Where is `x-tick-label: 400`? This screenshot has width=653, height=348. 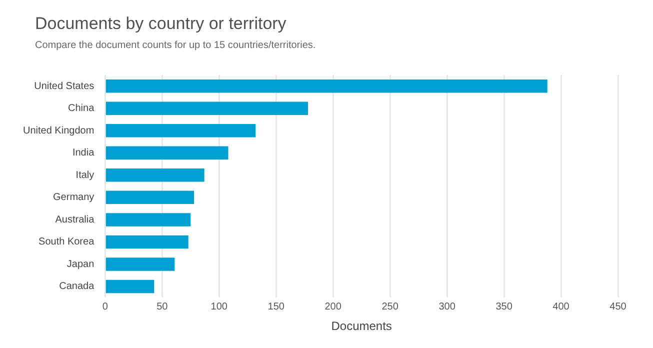 x-tick-label: 400 is located at coordinates (561, 306).